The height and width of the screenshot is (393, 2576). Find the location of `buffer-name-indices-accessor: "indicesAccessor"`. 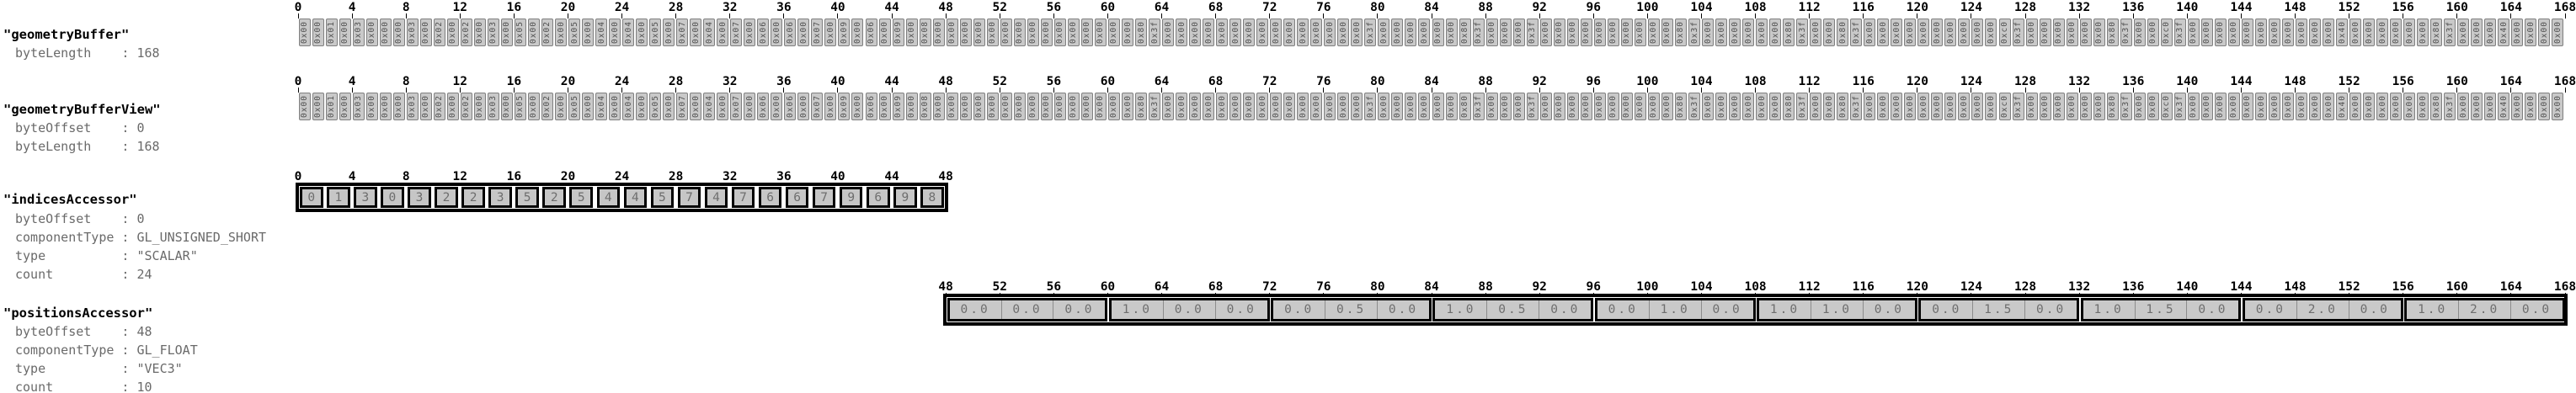

buffer-name-indices-accessor: "indicesAccessor" is located at coordinates (70, 200).